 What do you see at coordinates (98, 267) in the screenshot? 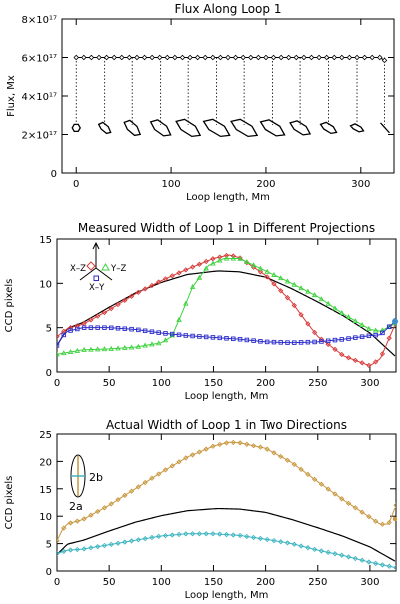
I see `projection-legend: X–Z Y–Z X–Y` at bounding box center [98, 267].